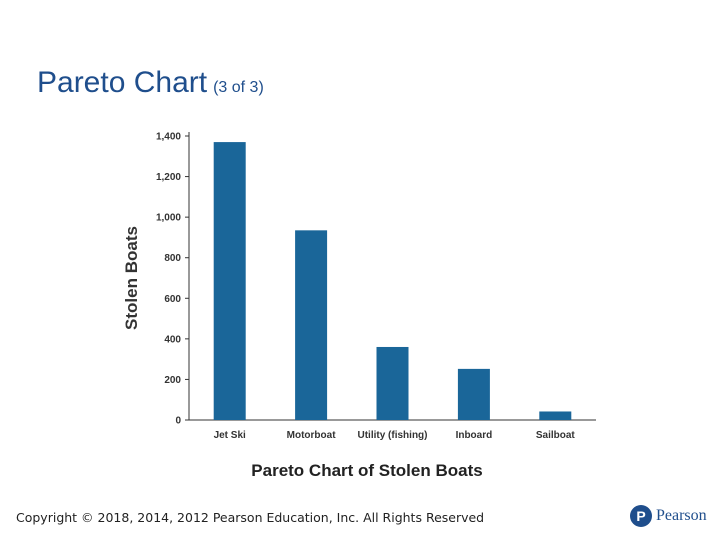  I want to click on slide-title: Pareto Chart (3 of 3), so click(150, 83).